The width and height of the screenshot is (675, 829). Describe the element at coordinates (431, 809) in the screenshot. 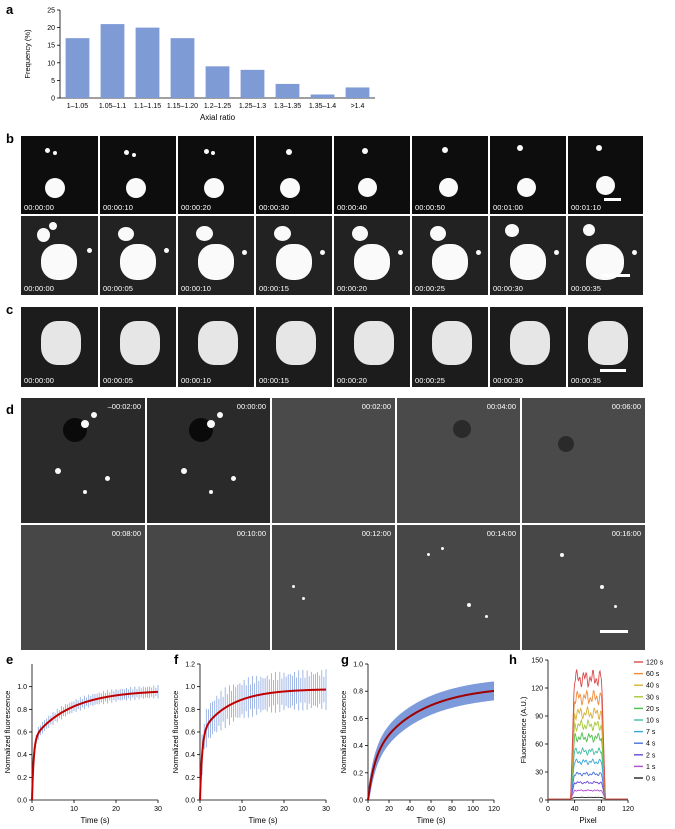

I see `x-tick-label: 60` at that location.